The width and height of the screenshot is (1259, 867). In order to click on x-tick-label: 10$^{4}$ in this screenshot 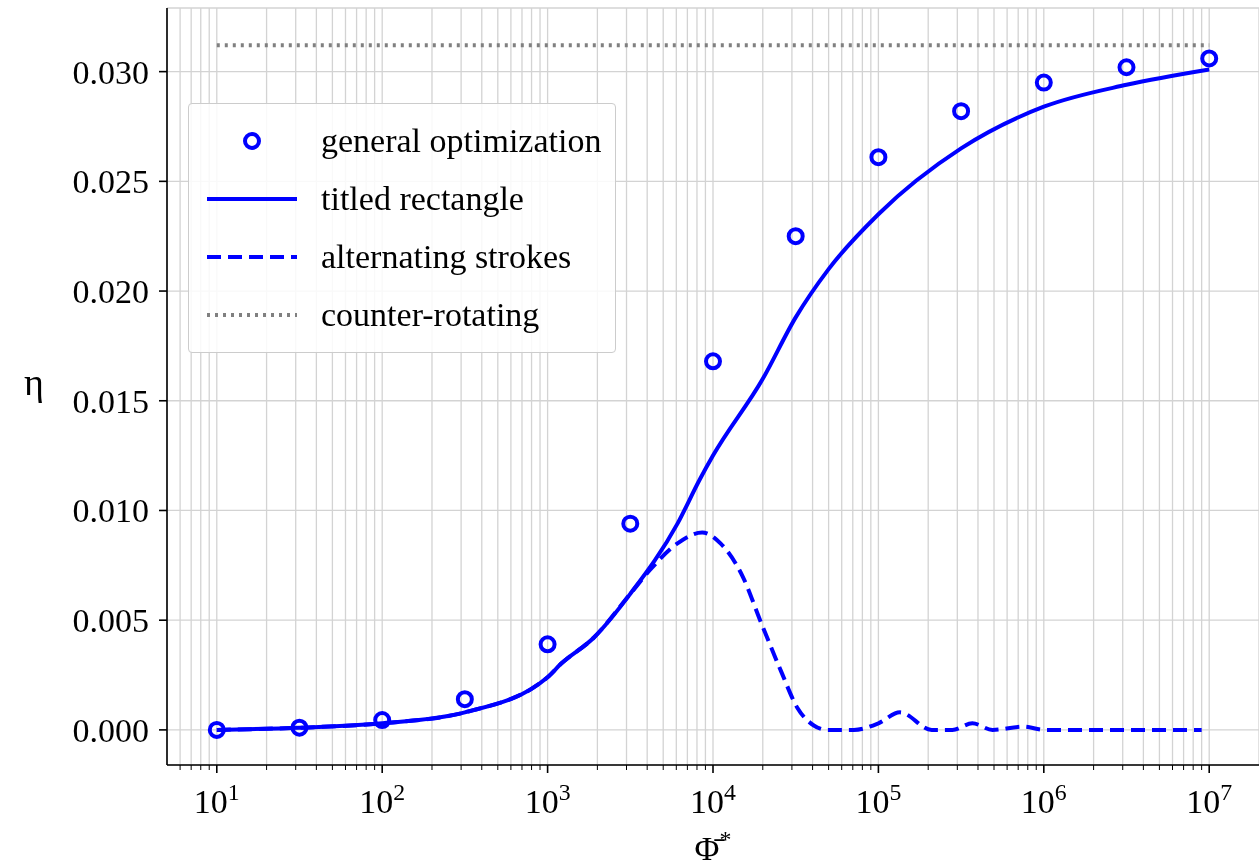, I will do `click(713, 799)`.